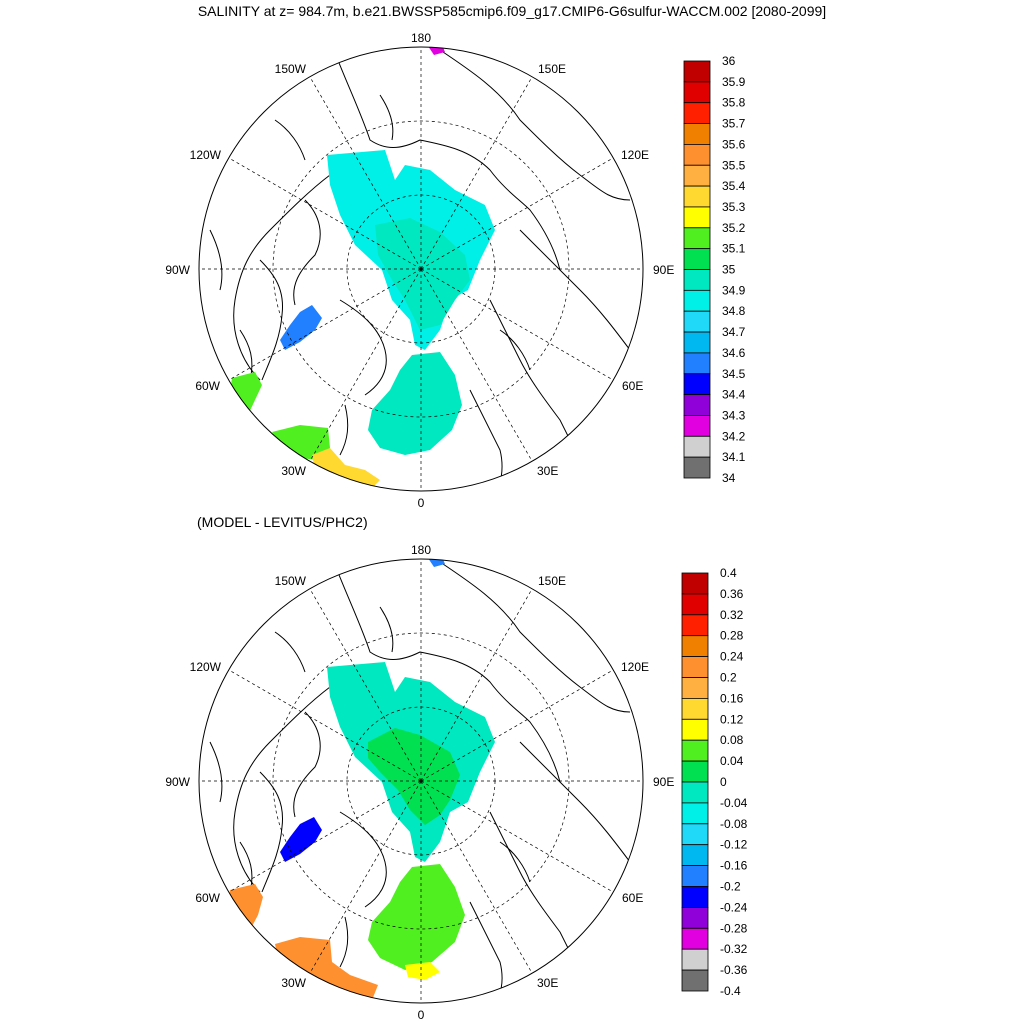  Describe the element at coordinates (723, 782) in the screenshot. I see `colorbar-tick-label: 0` at that location.